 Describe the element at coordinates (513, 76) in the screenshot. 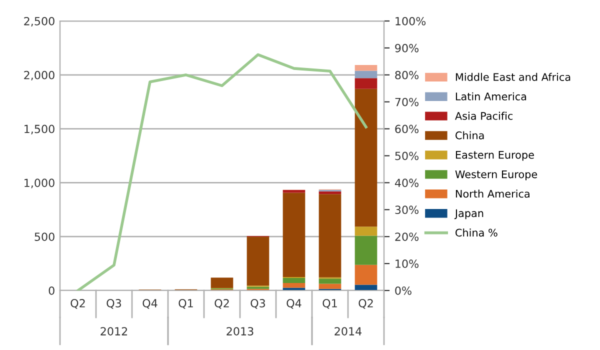

I see `legend-label: Middle East and Africa` at that location.